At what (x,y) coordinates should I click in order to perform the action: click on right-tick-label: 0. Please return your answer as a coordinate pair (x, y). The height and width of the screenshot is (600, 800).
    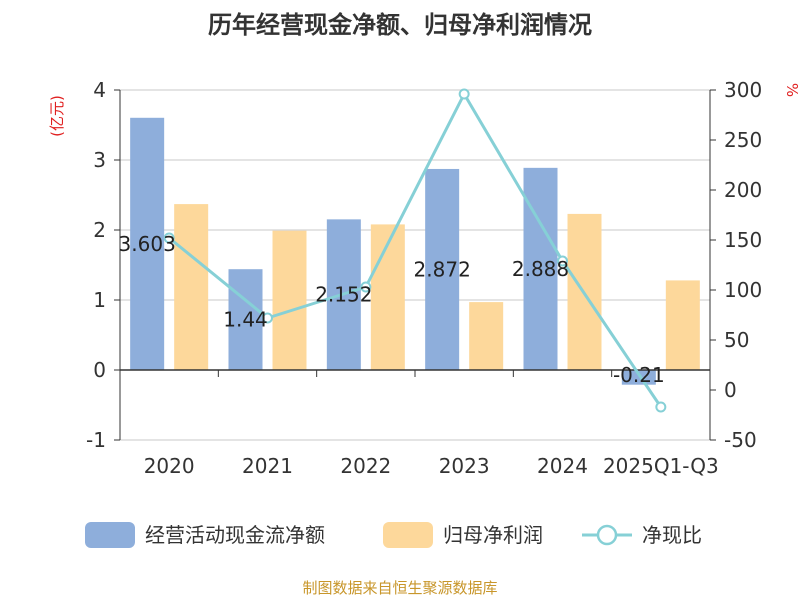
    Looking at the image, I should click on (730, 390).